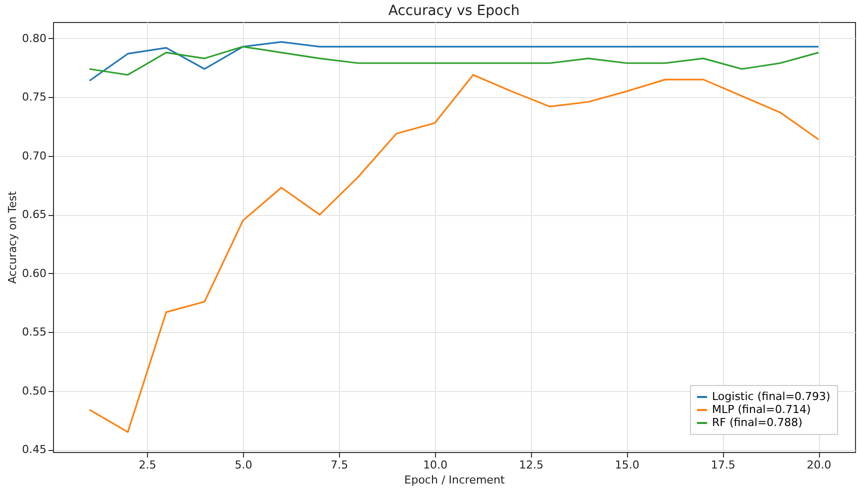  What do you see at coordinates (627, 465) in the screenshot?
I see `x-tick-label: 15.0` at bounding box center [627, 465].